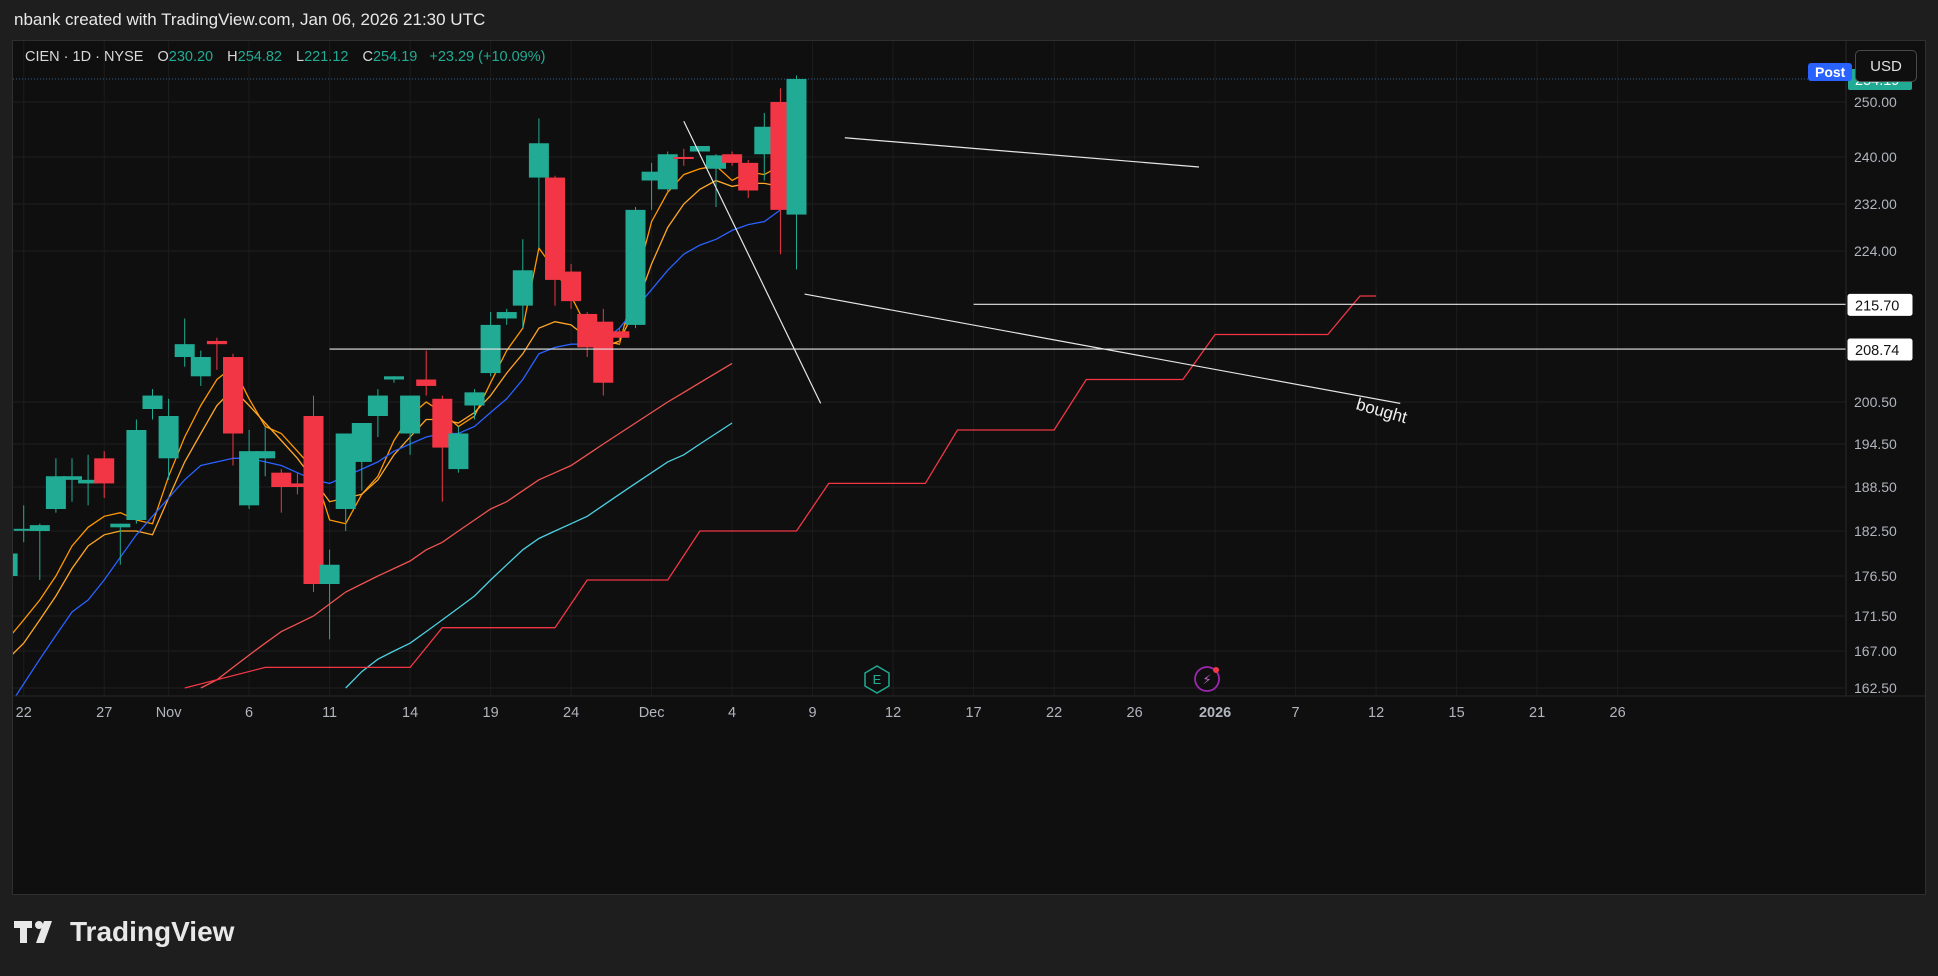  I want to click on x-tick-label: 2026, so click(1215, 713).